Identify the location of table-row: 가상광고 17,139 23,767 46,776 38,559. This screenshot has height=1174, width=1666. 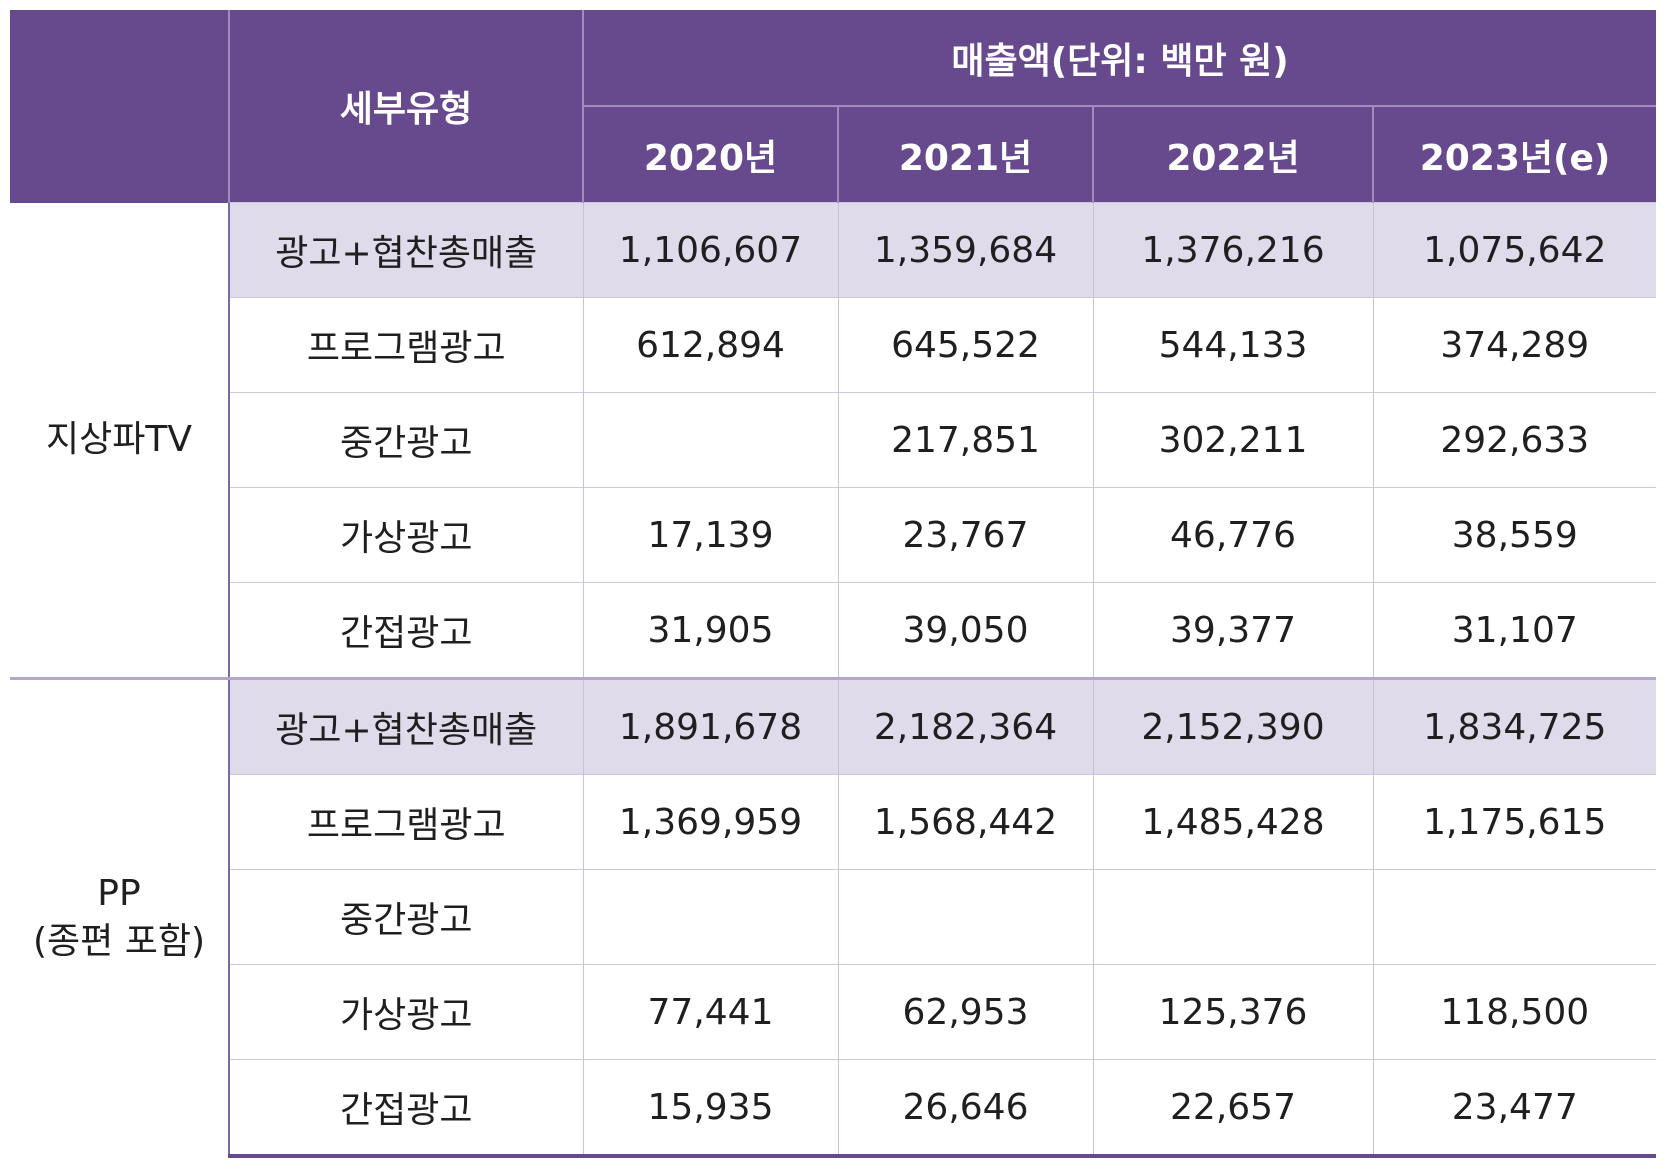
(833, 535).